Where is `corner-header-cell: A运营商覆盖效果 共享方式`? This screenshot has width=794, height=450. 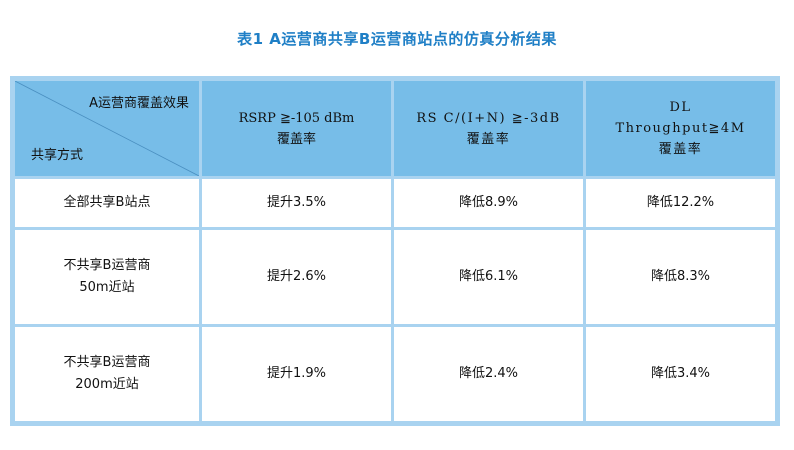
corner-header-cell: A运营商覆盖效果 共享方式 is located at coordinates (107, 128).